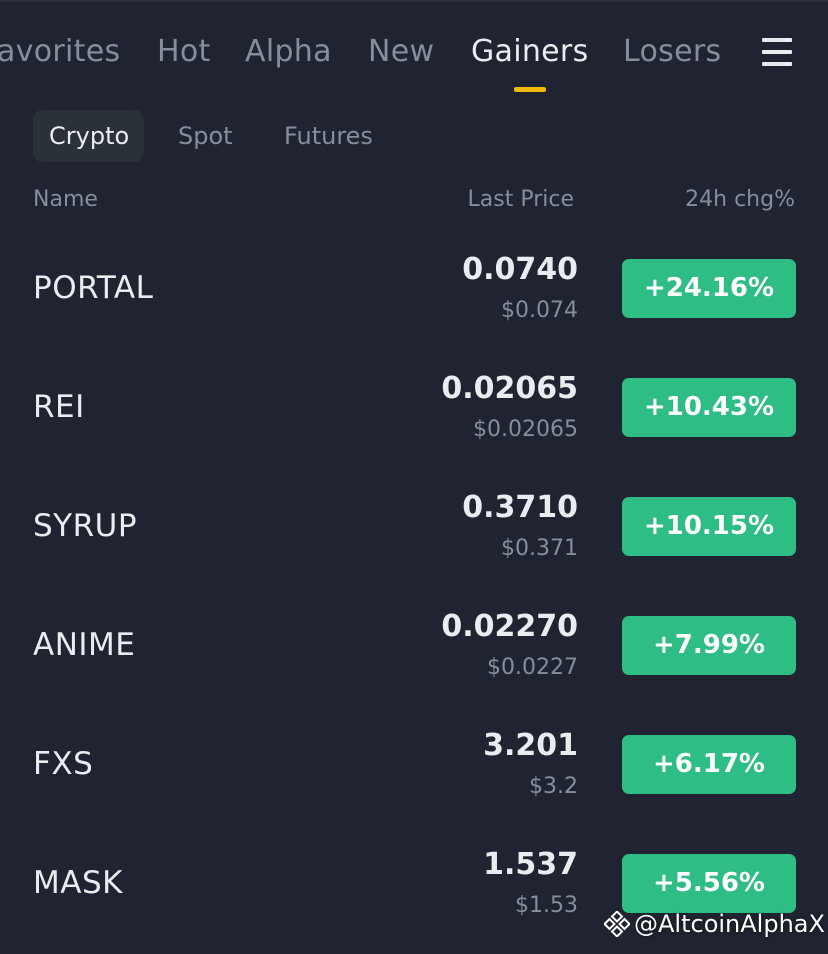  What do you see at coordinates (63, 764) in the screenshot?
I see `row-symbol: FXS` at bounding box center [63, 764].